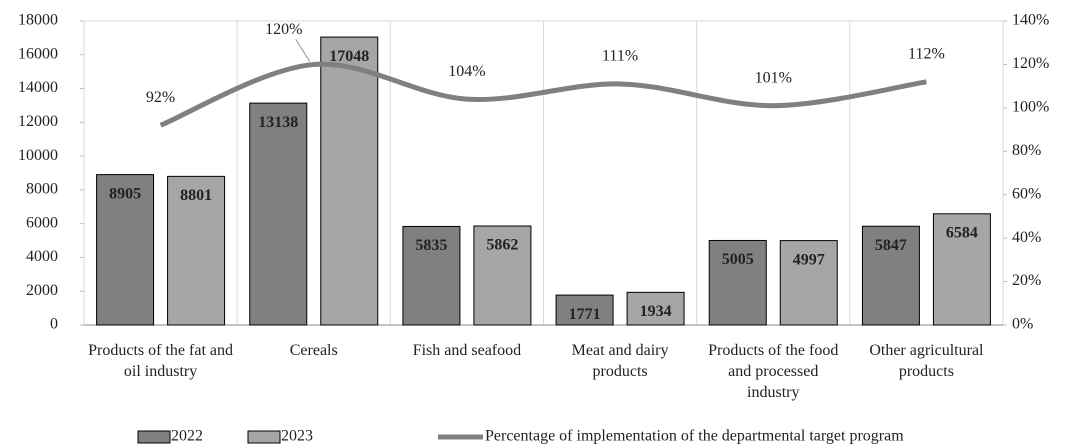 This screenshot has width=1074, height=448. What do you see at coordinates (431, 245) in the screenshot?
I see `bar-value-label: 5835` at bounding box center [431, 245].